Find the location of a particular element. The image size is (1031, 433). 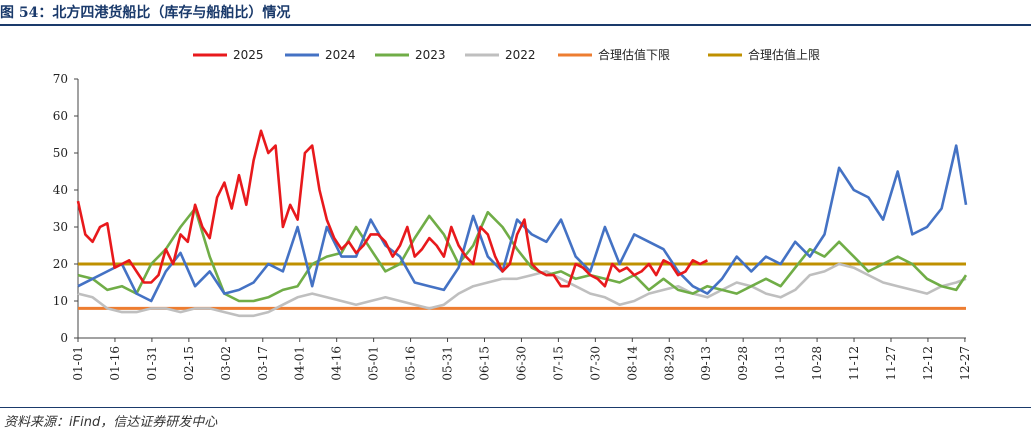

x-tick-label: 05-31 is located at coordinates (448, 363).